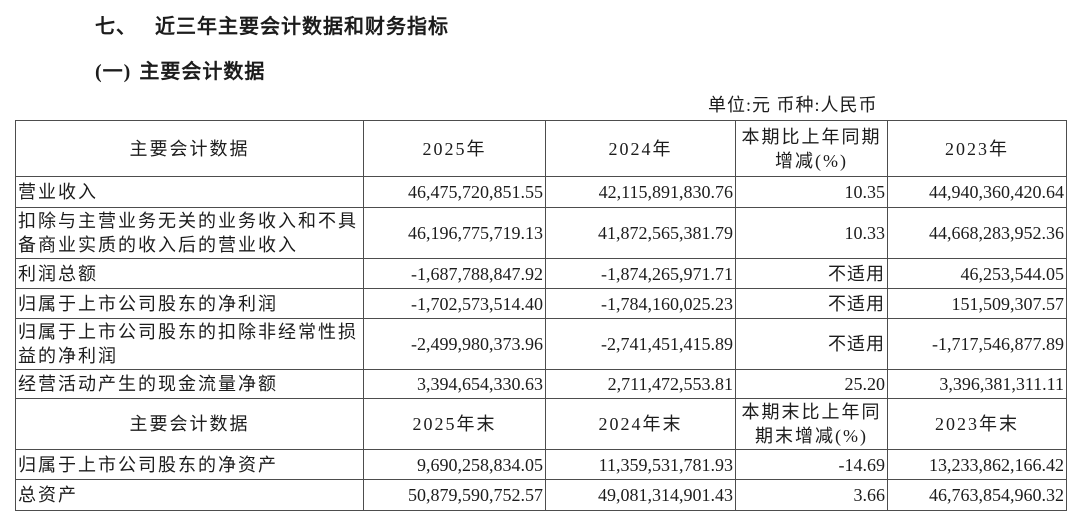  I want to click on row-label: 利润总额, so click(189, 273).